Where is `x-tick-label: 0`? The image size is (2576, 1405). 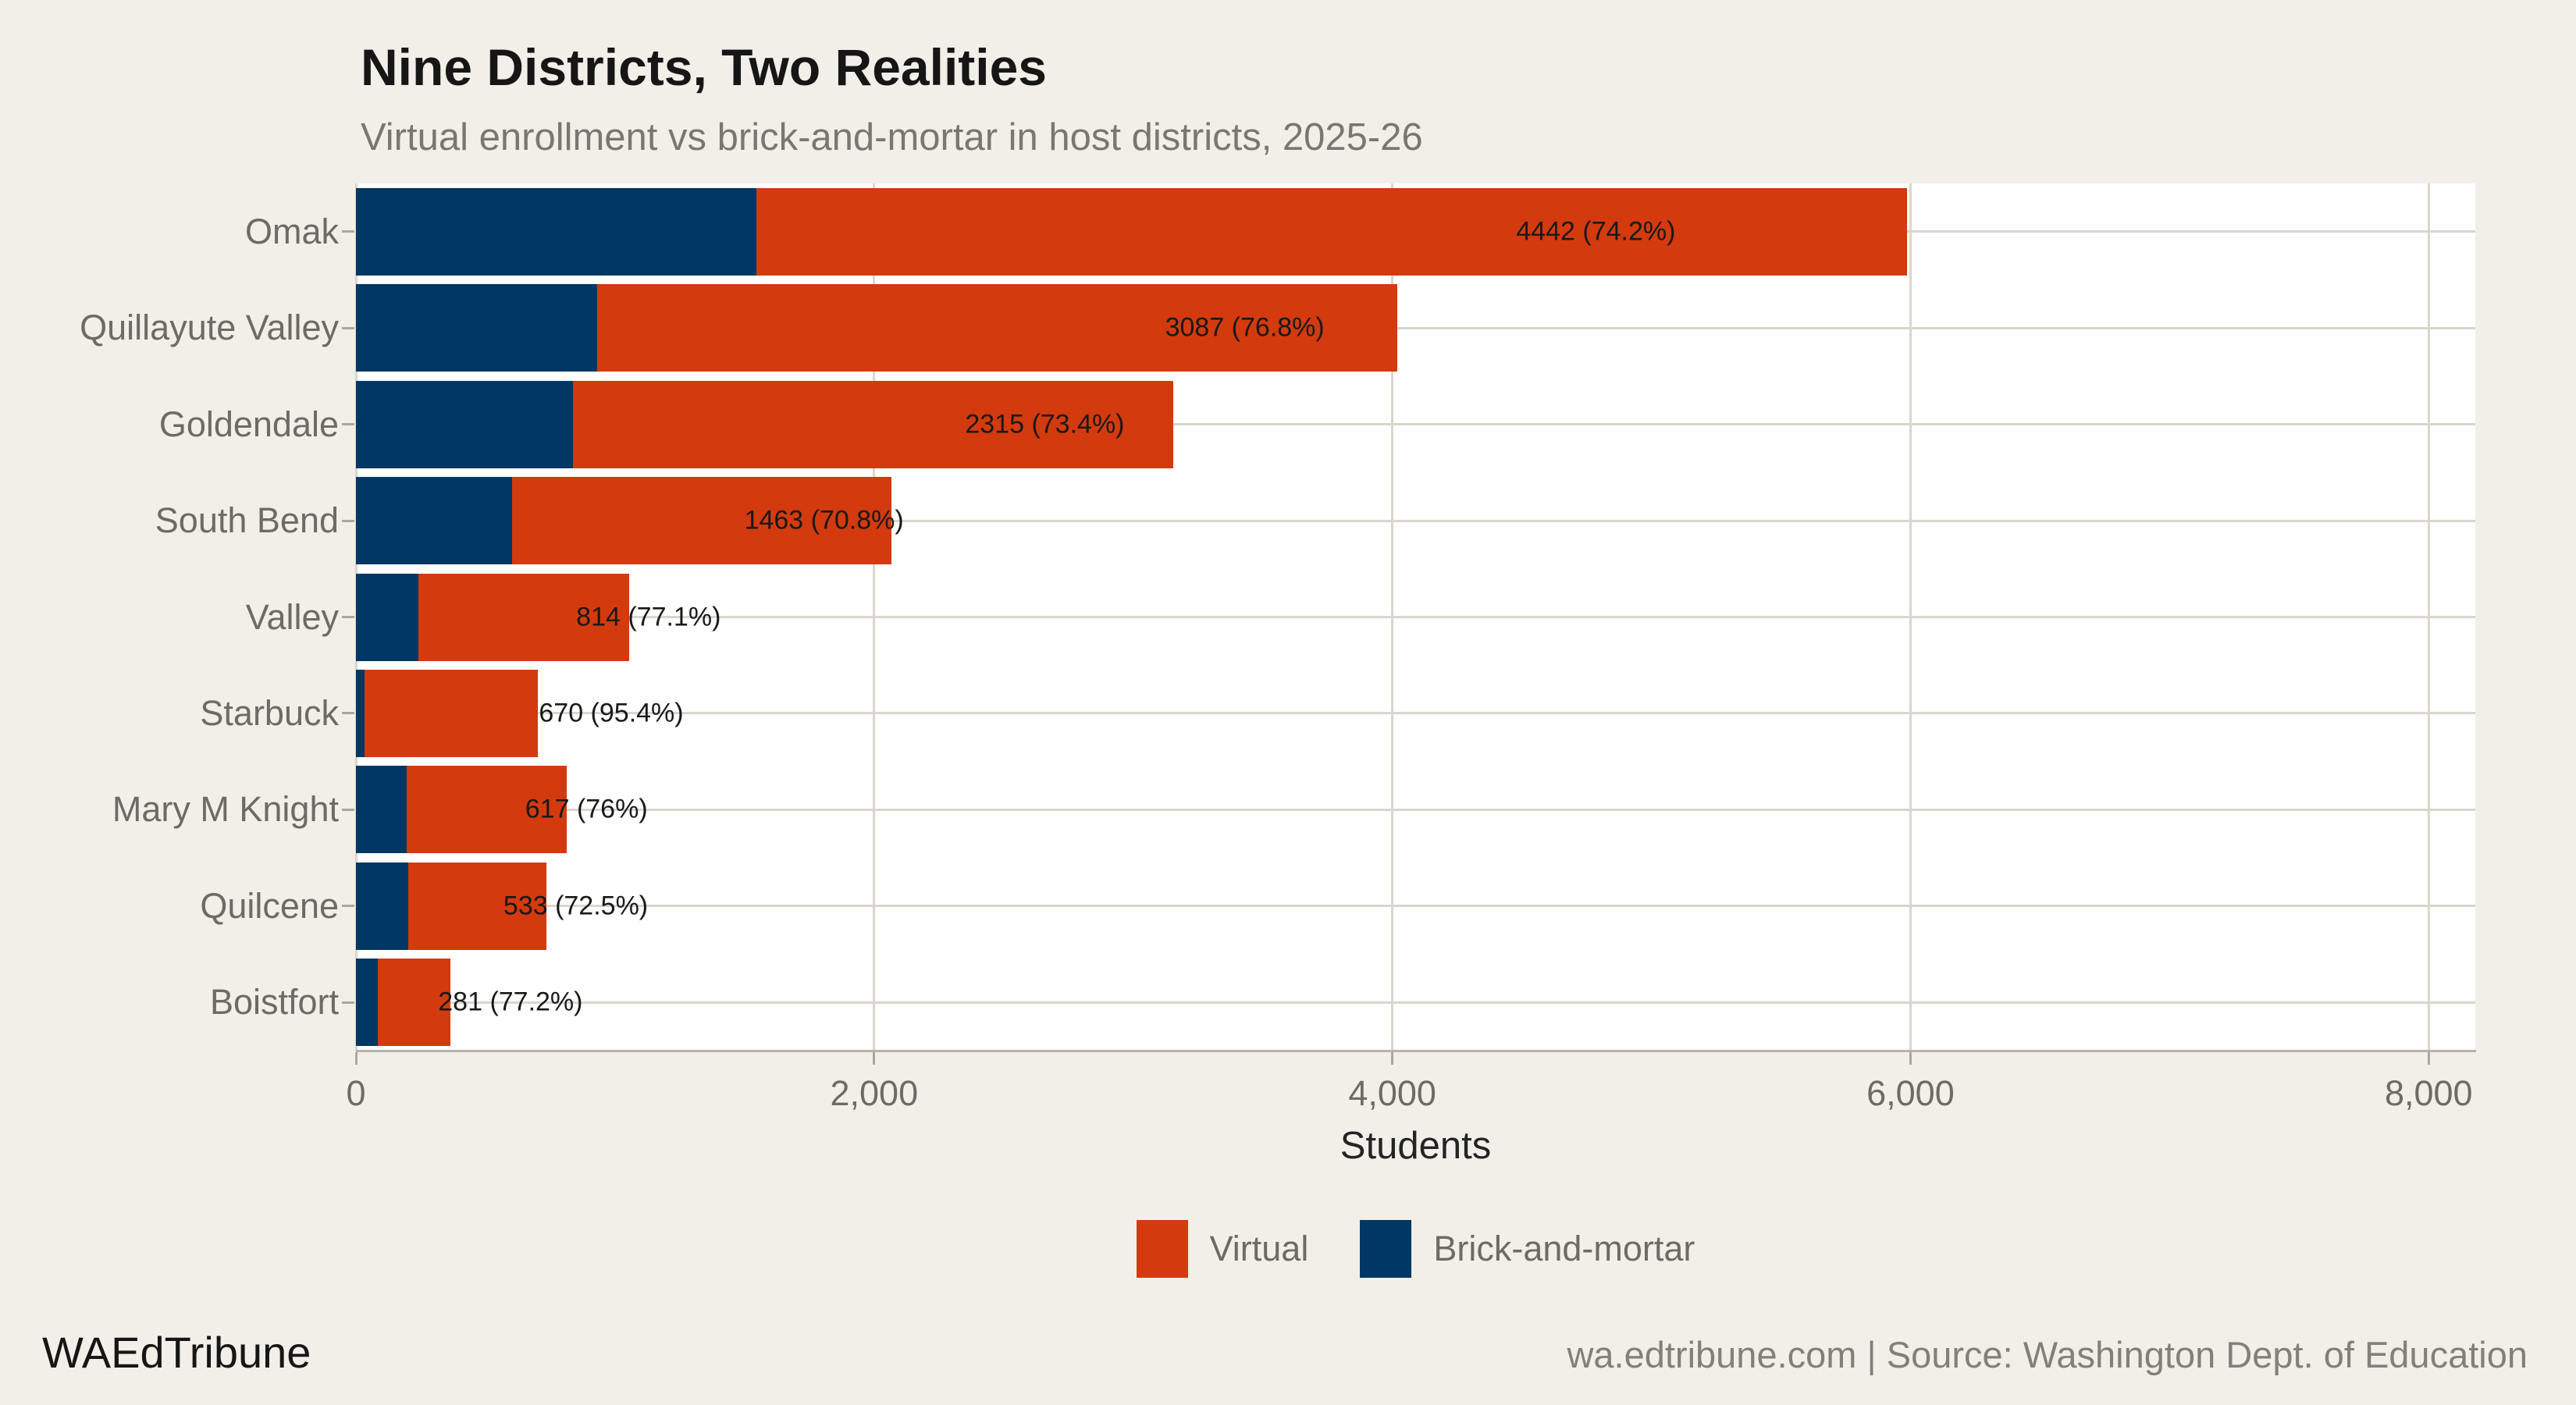 x-tick-label: 0 is located at coordinates (356, 1093).